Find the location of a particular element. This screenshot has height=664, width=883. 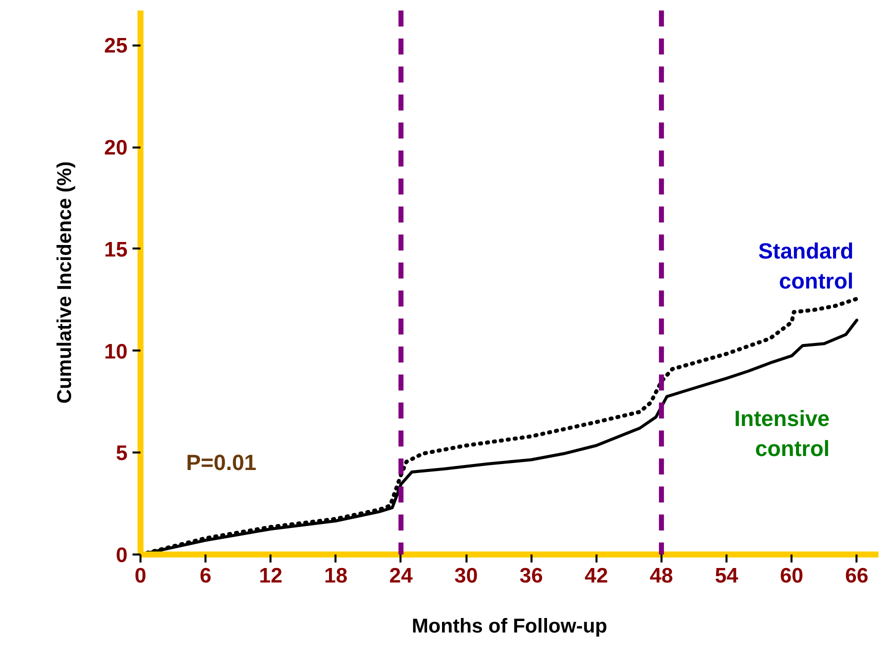

y-axis-title: Cumulative Incidence (%) is located at coordinates (65, 282).